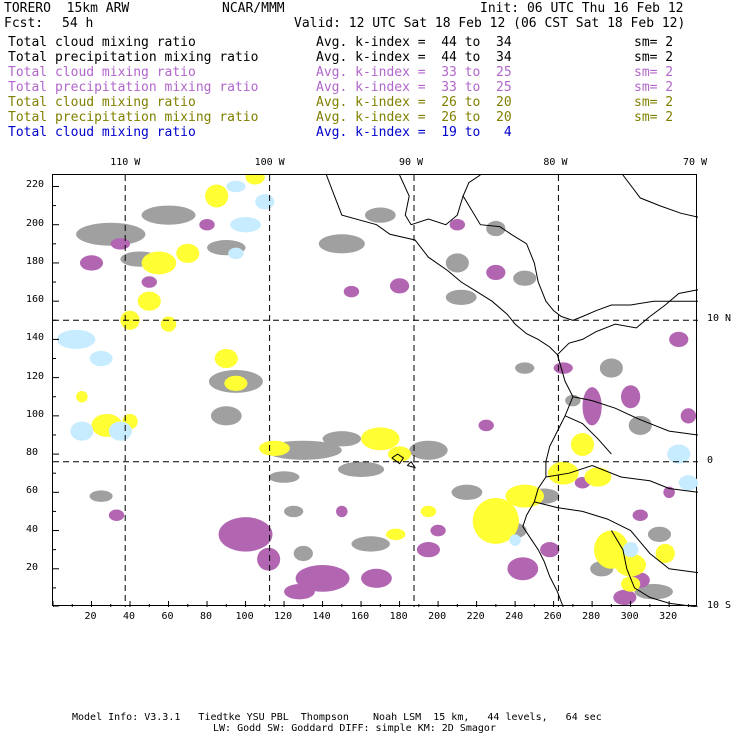  What do you see at coordinates (414, 57) in the screenshot?
I see `legend-row-avg: Avg. k-index = 44 to 34` at bounding box center [414, 57].